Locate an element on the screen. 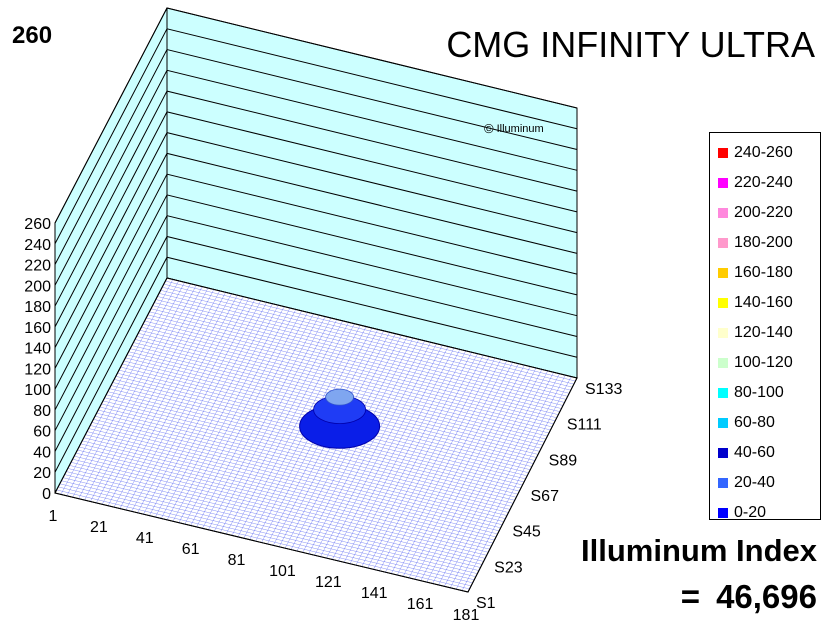 The width and height of the screenshot is (837, 628). legend-item: 120-140 is located at coordinates (755, 333).